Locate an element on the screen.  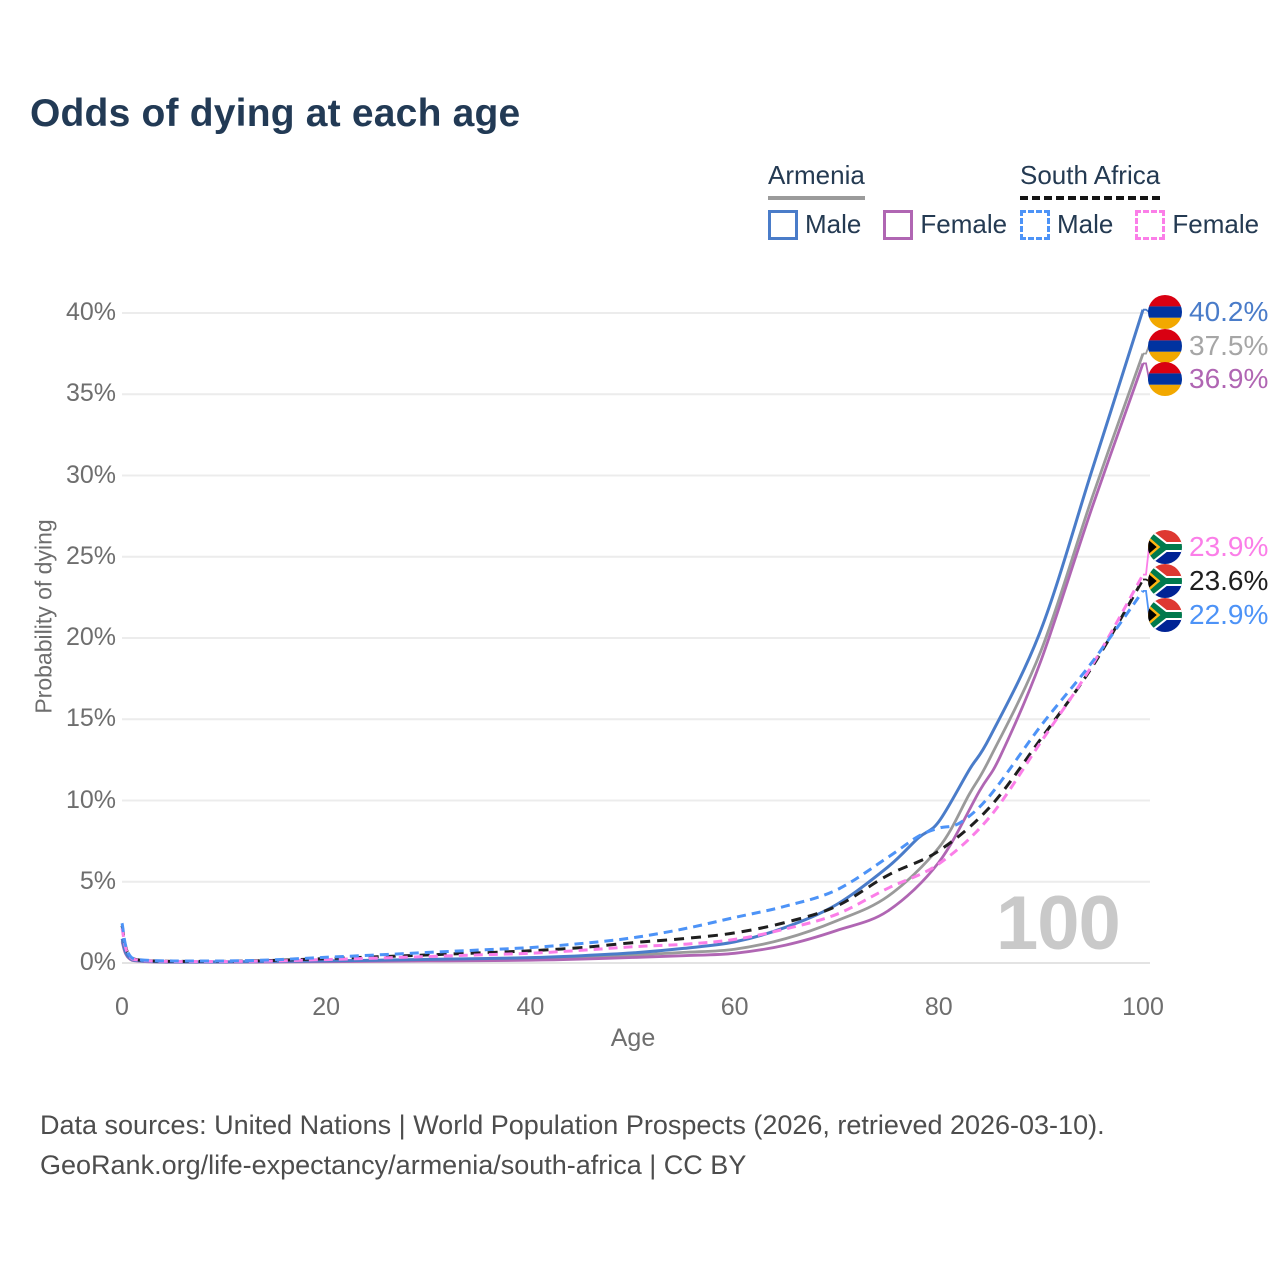
hover-age-watermark: 100 is located at coordinates (1058, 923).